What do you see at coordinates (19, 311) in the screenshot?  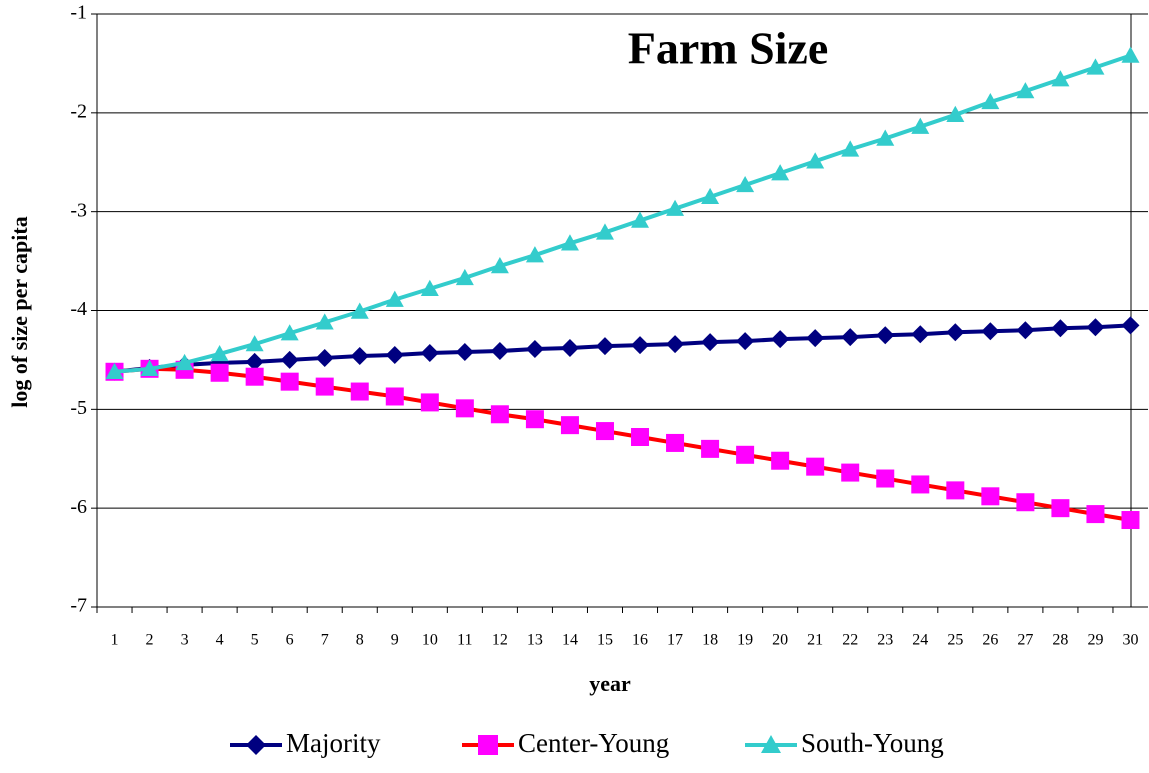 I see `y-axis-title: log of size per capita` at bounding box center [19, 311].